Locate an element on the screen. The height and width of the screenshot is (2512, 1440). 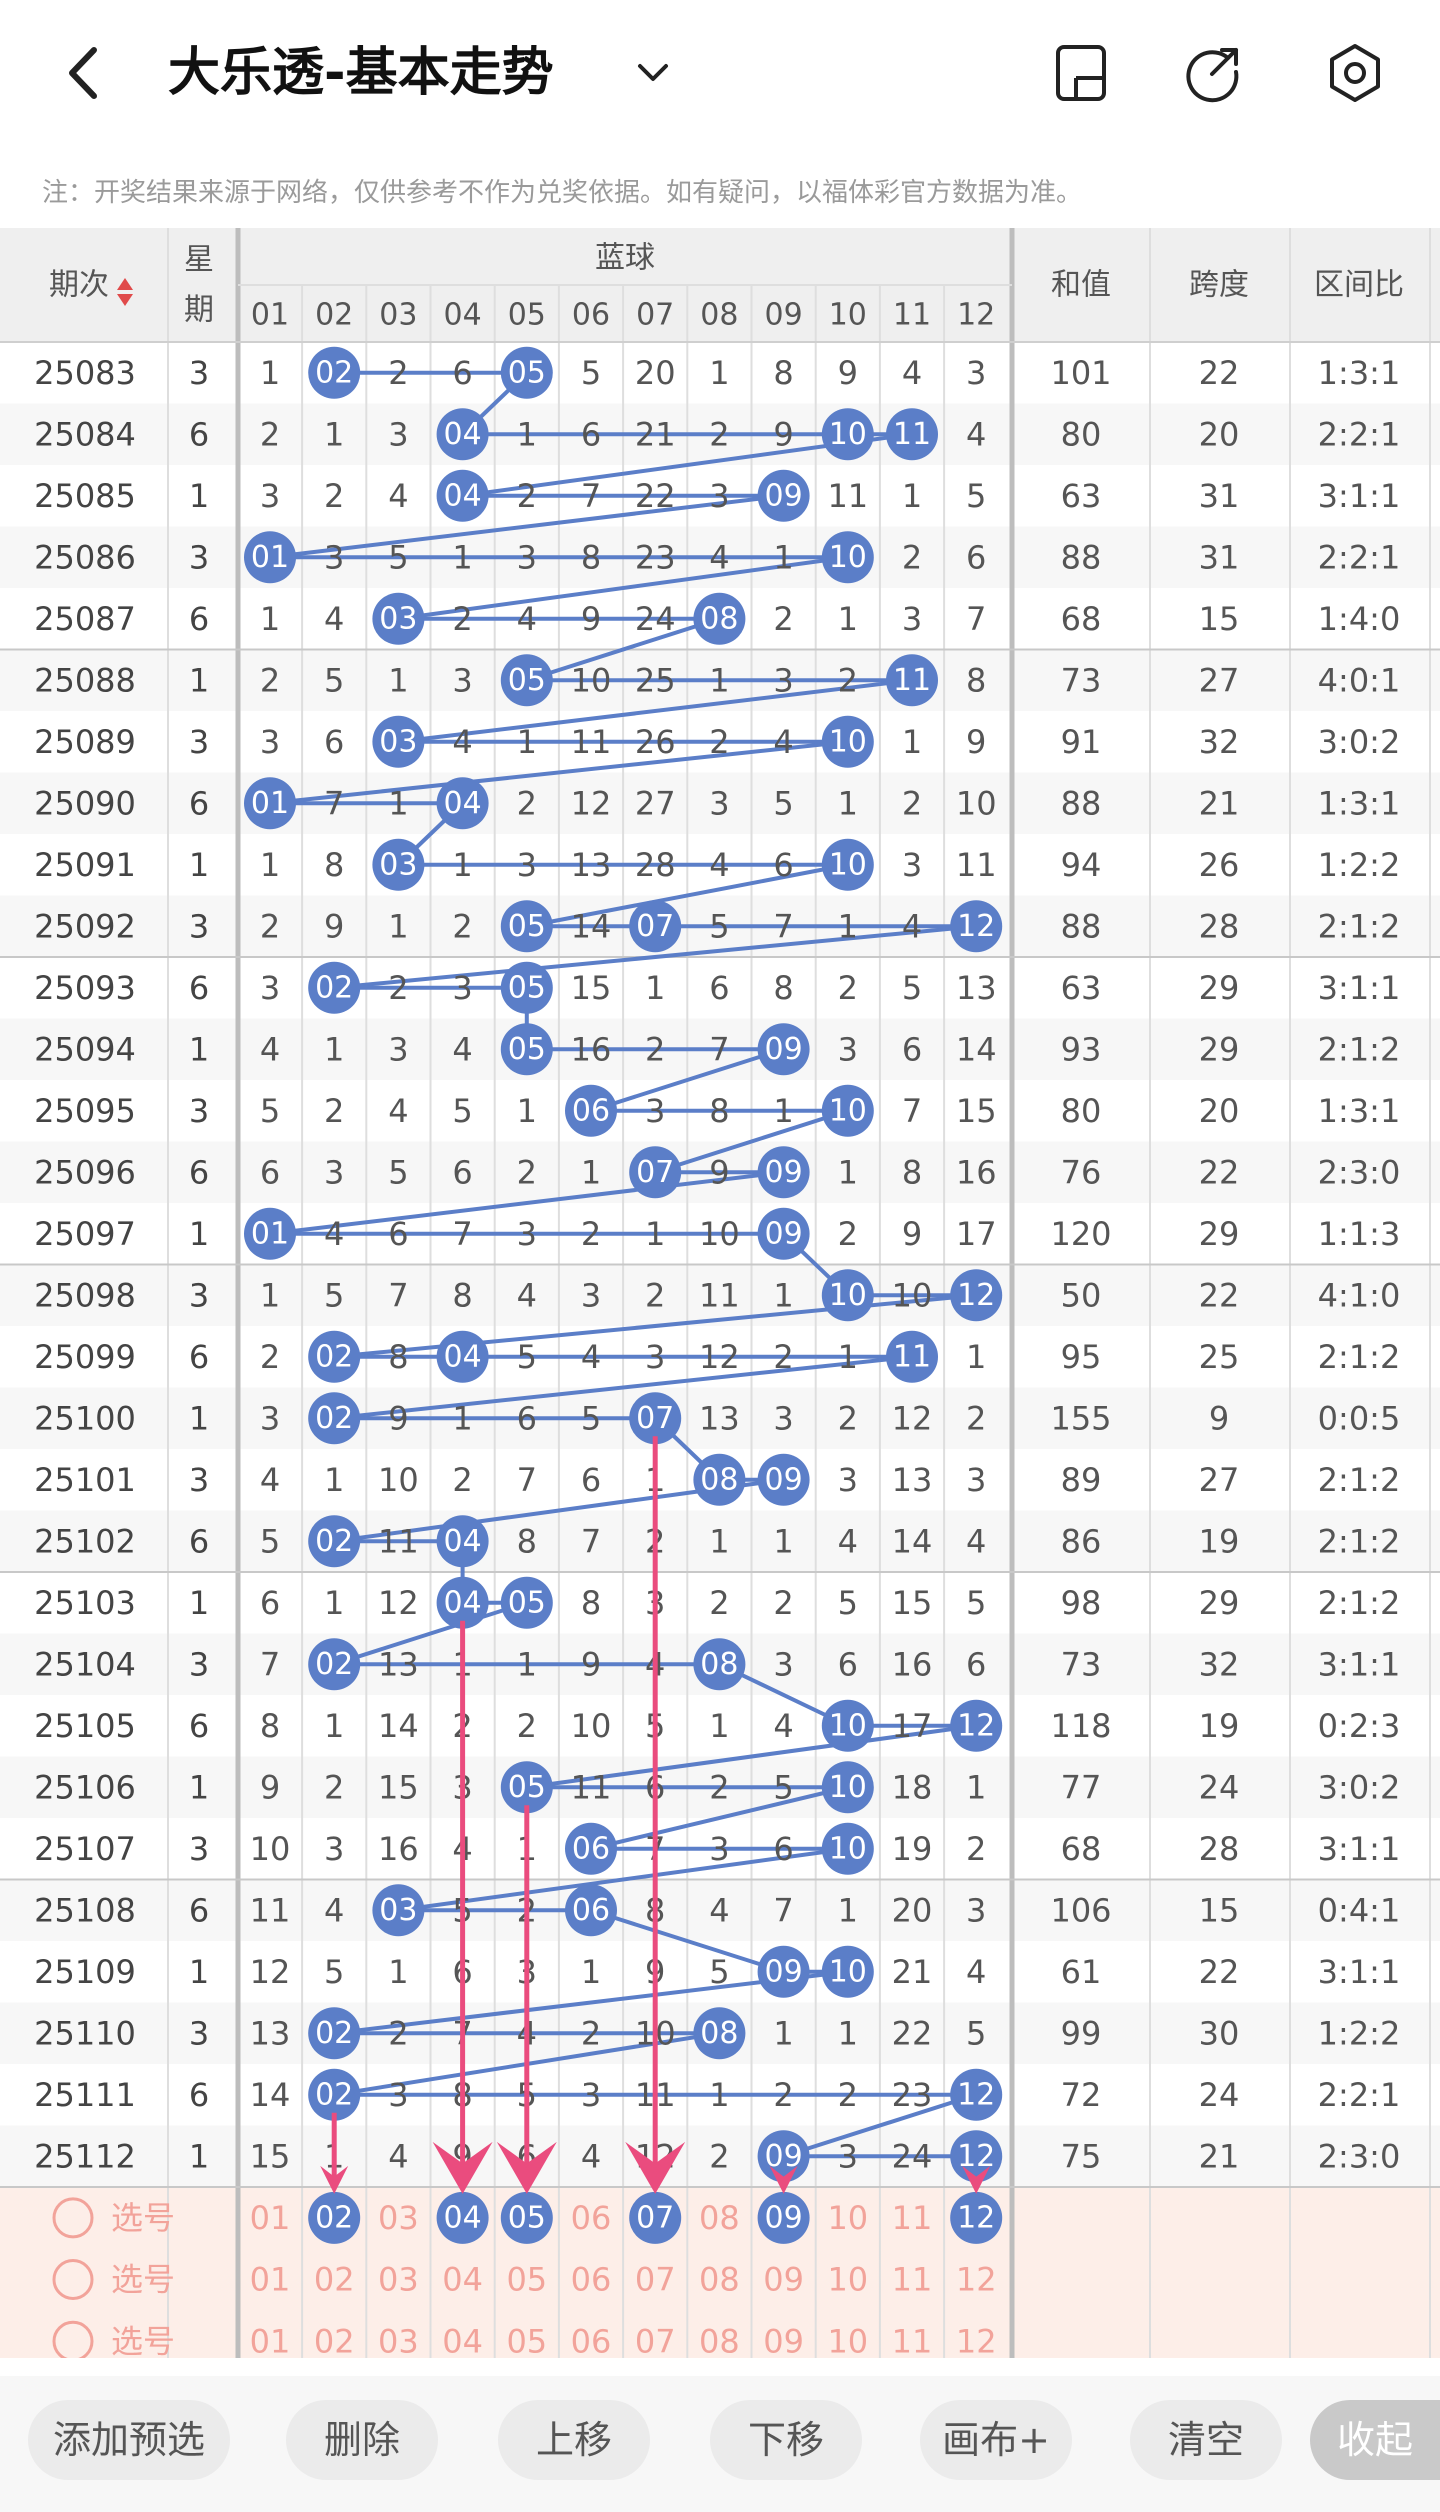
column-group-blue: 蓝球 is located at coordinates (625, 258).